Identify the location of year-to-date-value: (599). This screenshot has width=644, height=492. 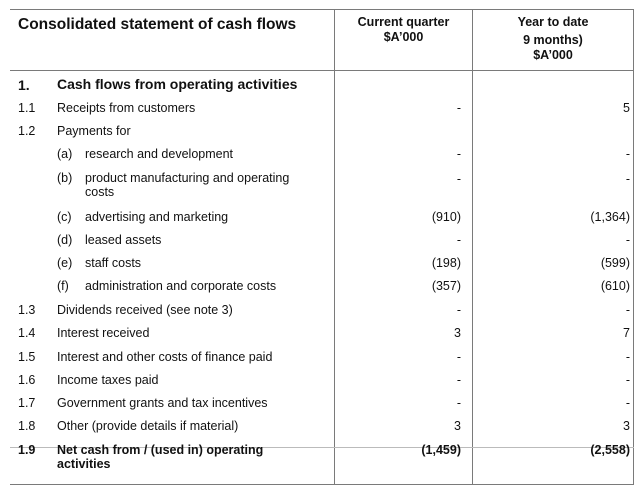
(615, 263).